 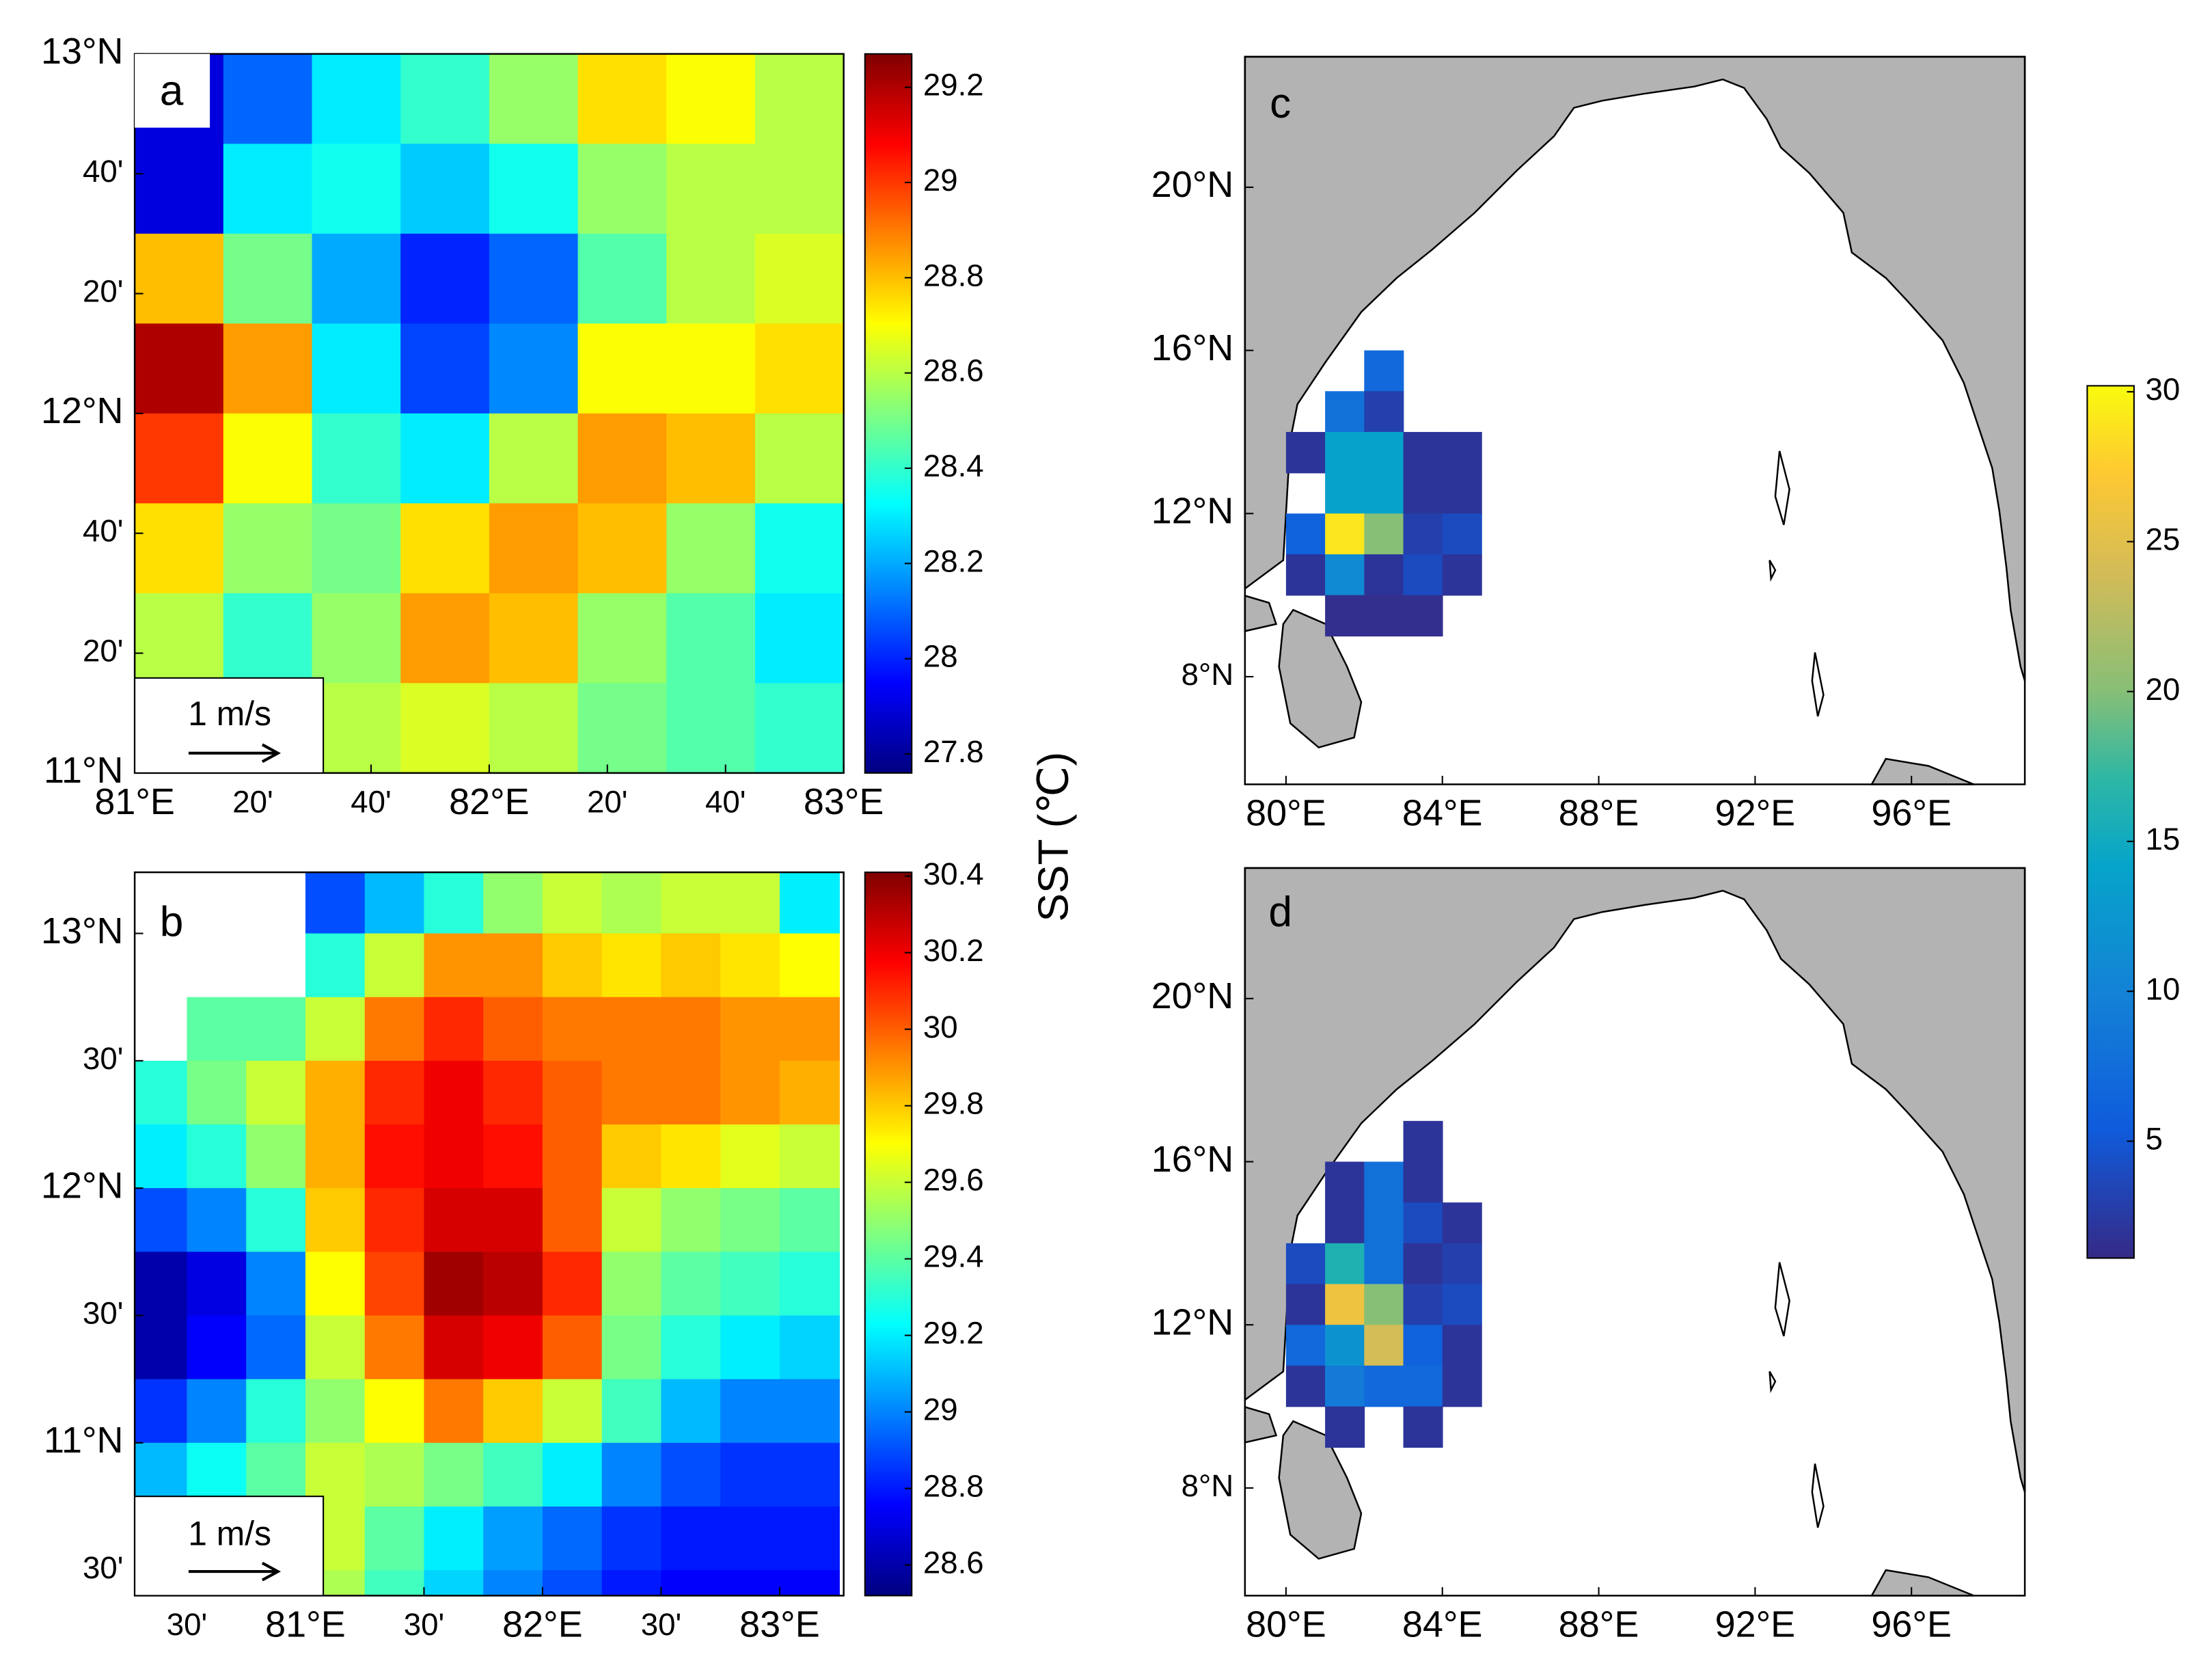 I want to click on x-tick-label: 96°E, so click(x=1911, y=813).